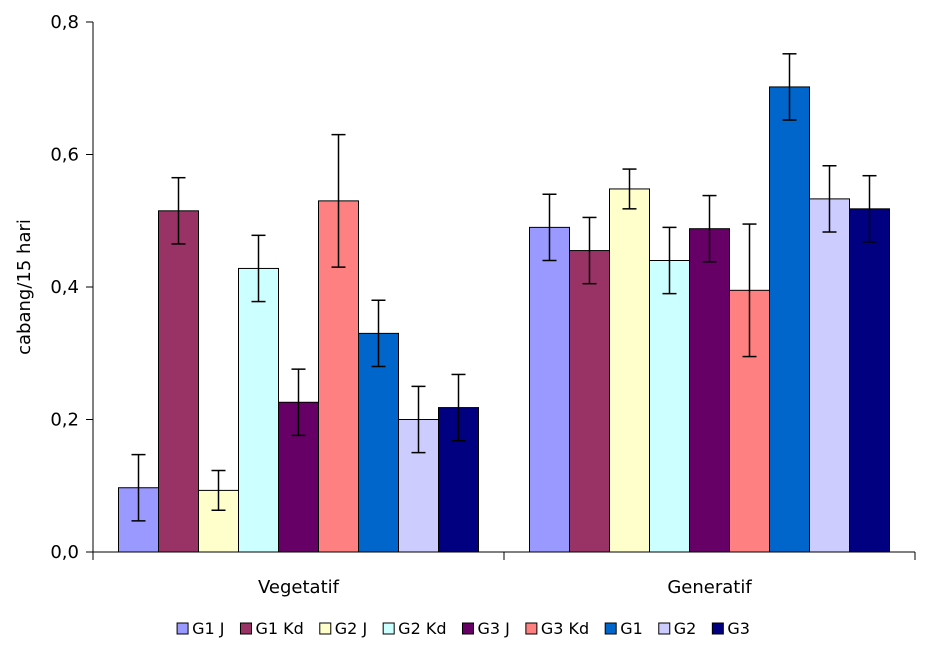  What do you see at coordinates (709, 587) in the screenshot?
I see `x-category-label: Generatif` at bounding box center [709, 587].